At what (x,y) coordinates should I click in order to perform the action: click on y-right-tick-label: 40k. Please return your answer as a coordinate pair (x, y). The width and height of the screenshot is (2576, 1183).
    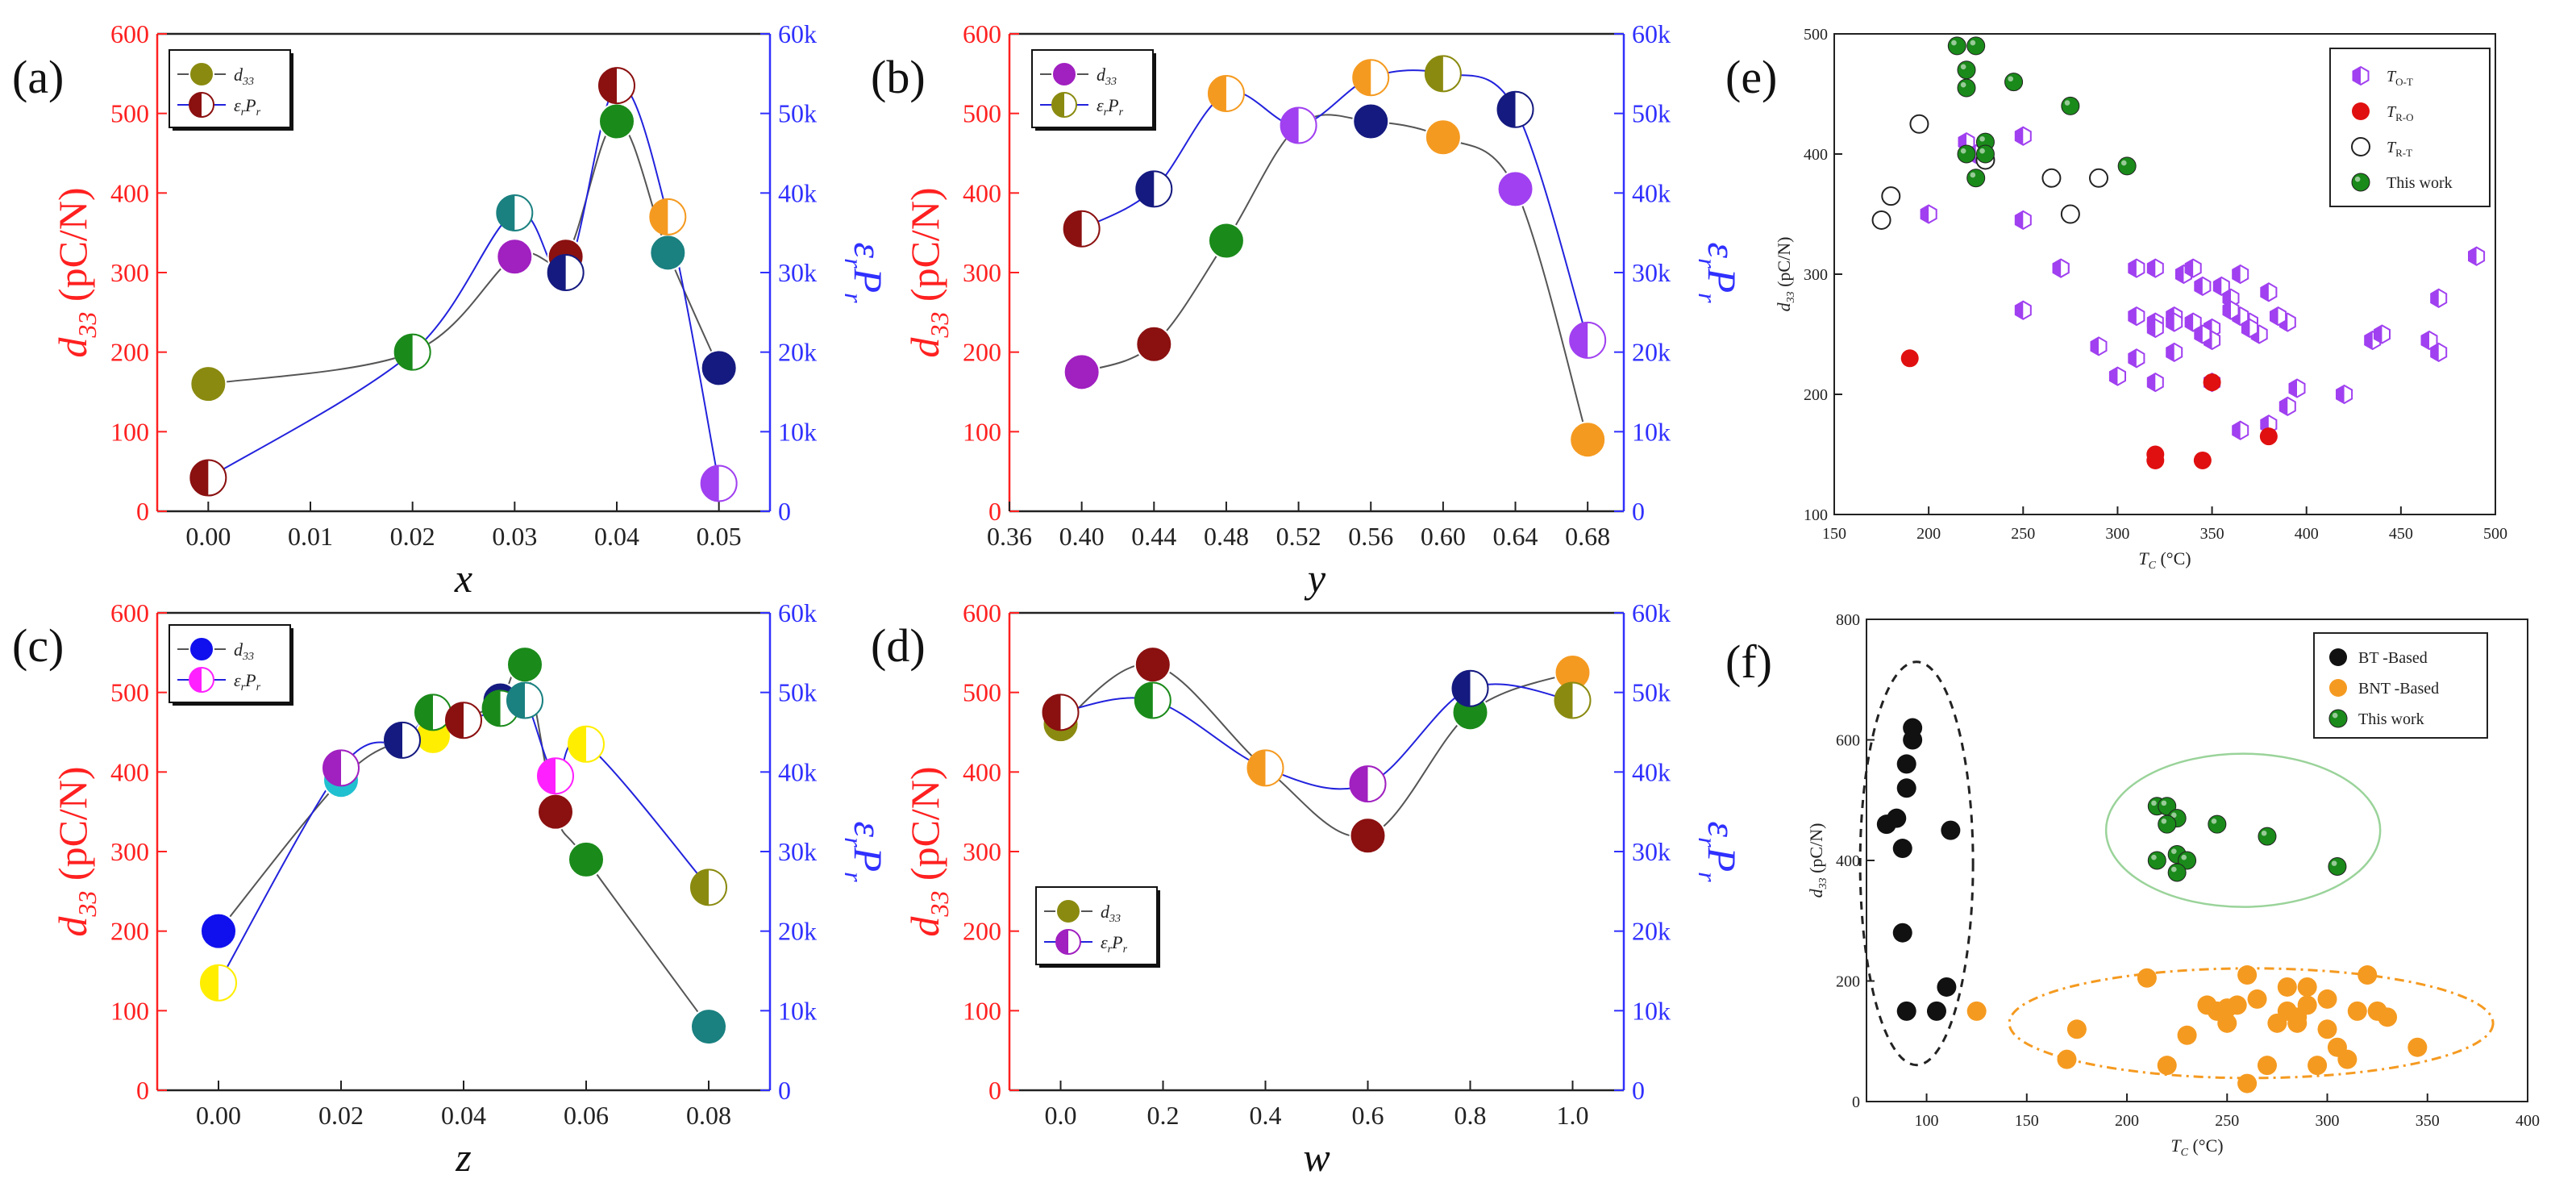
    Looking at the image, I should click on (798, 192).